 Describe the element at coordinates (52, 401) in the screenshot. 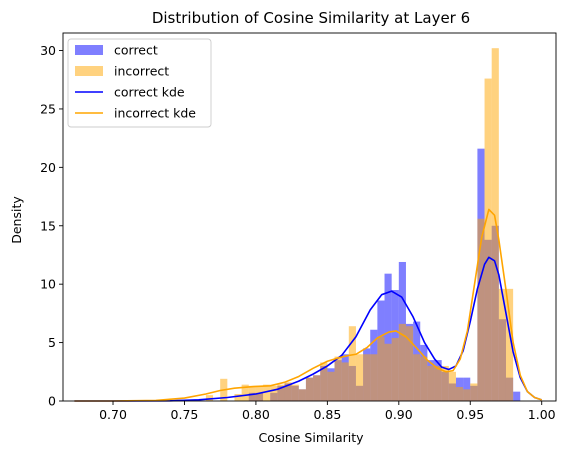

I see `y-tick-label-0: 0` at that location.